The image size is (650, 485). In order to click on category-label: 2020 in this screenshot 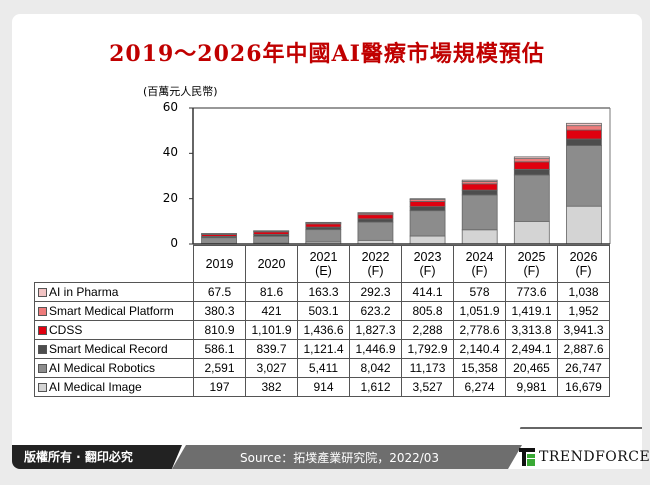, I will do `click(271, 264)`.